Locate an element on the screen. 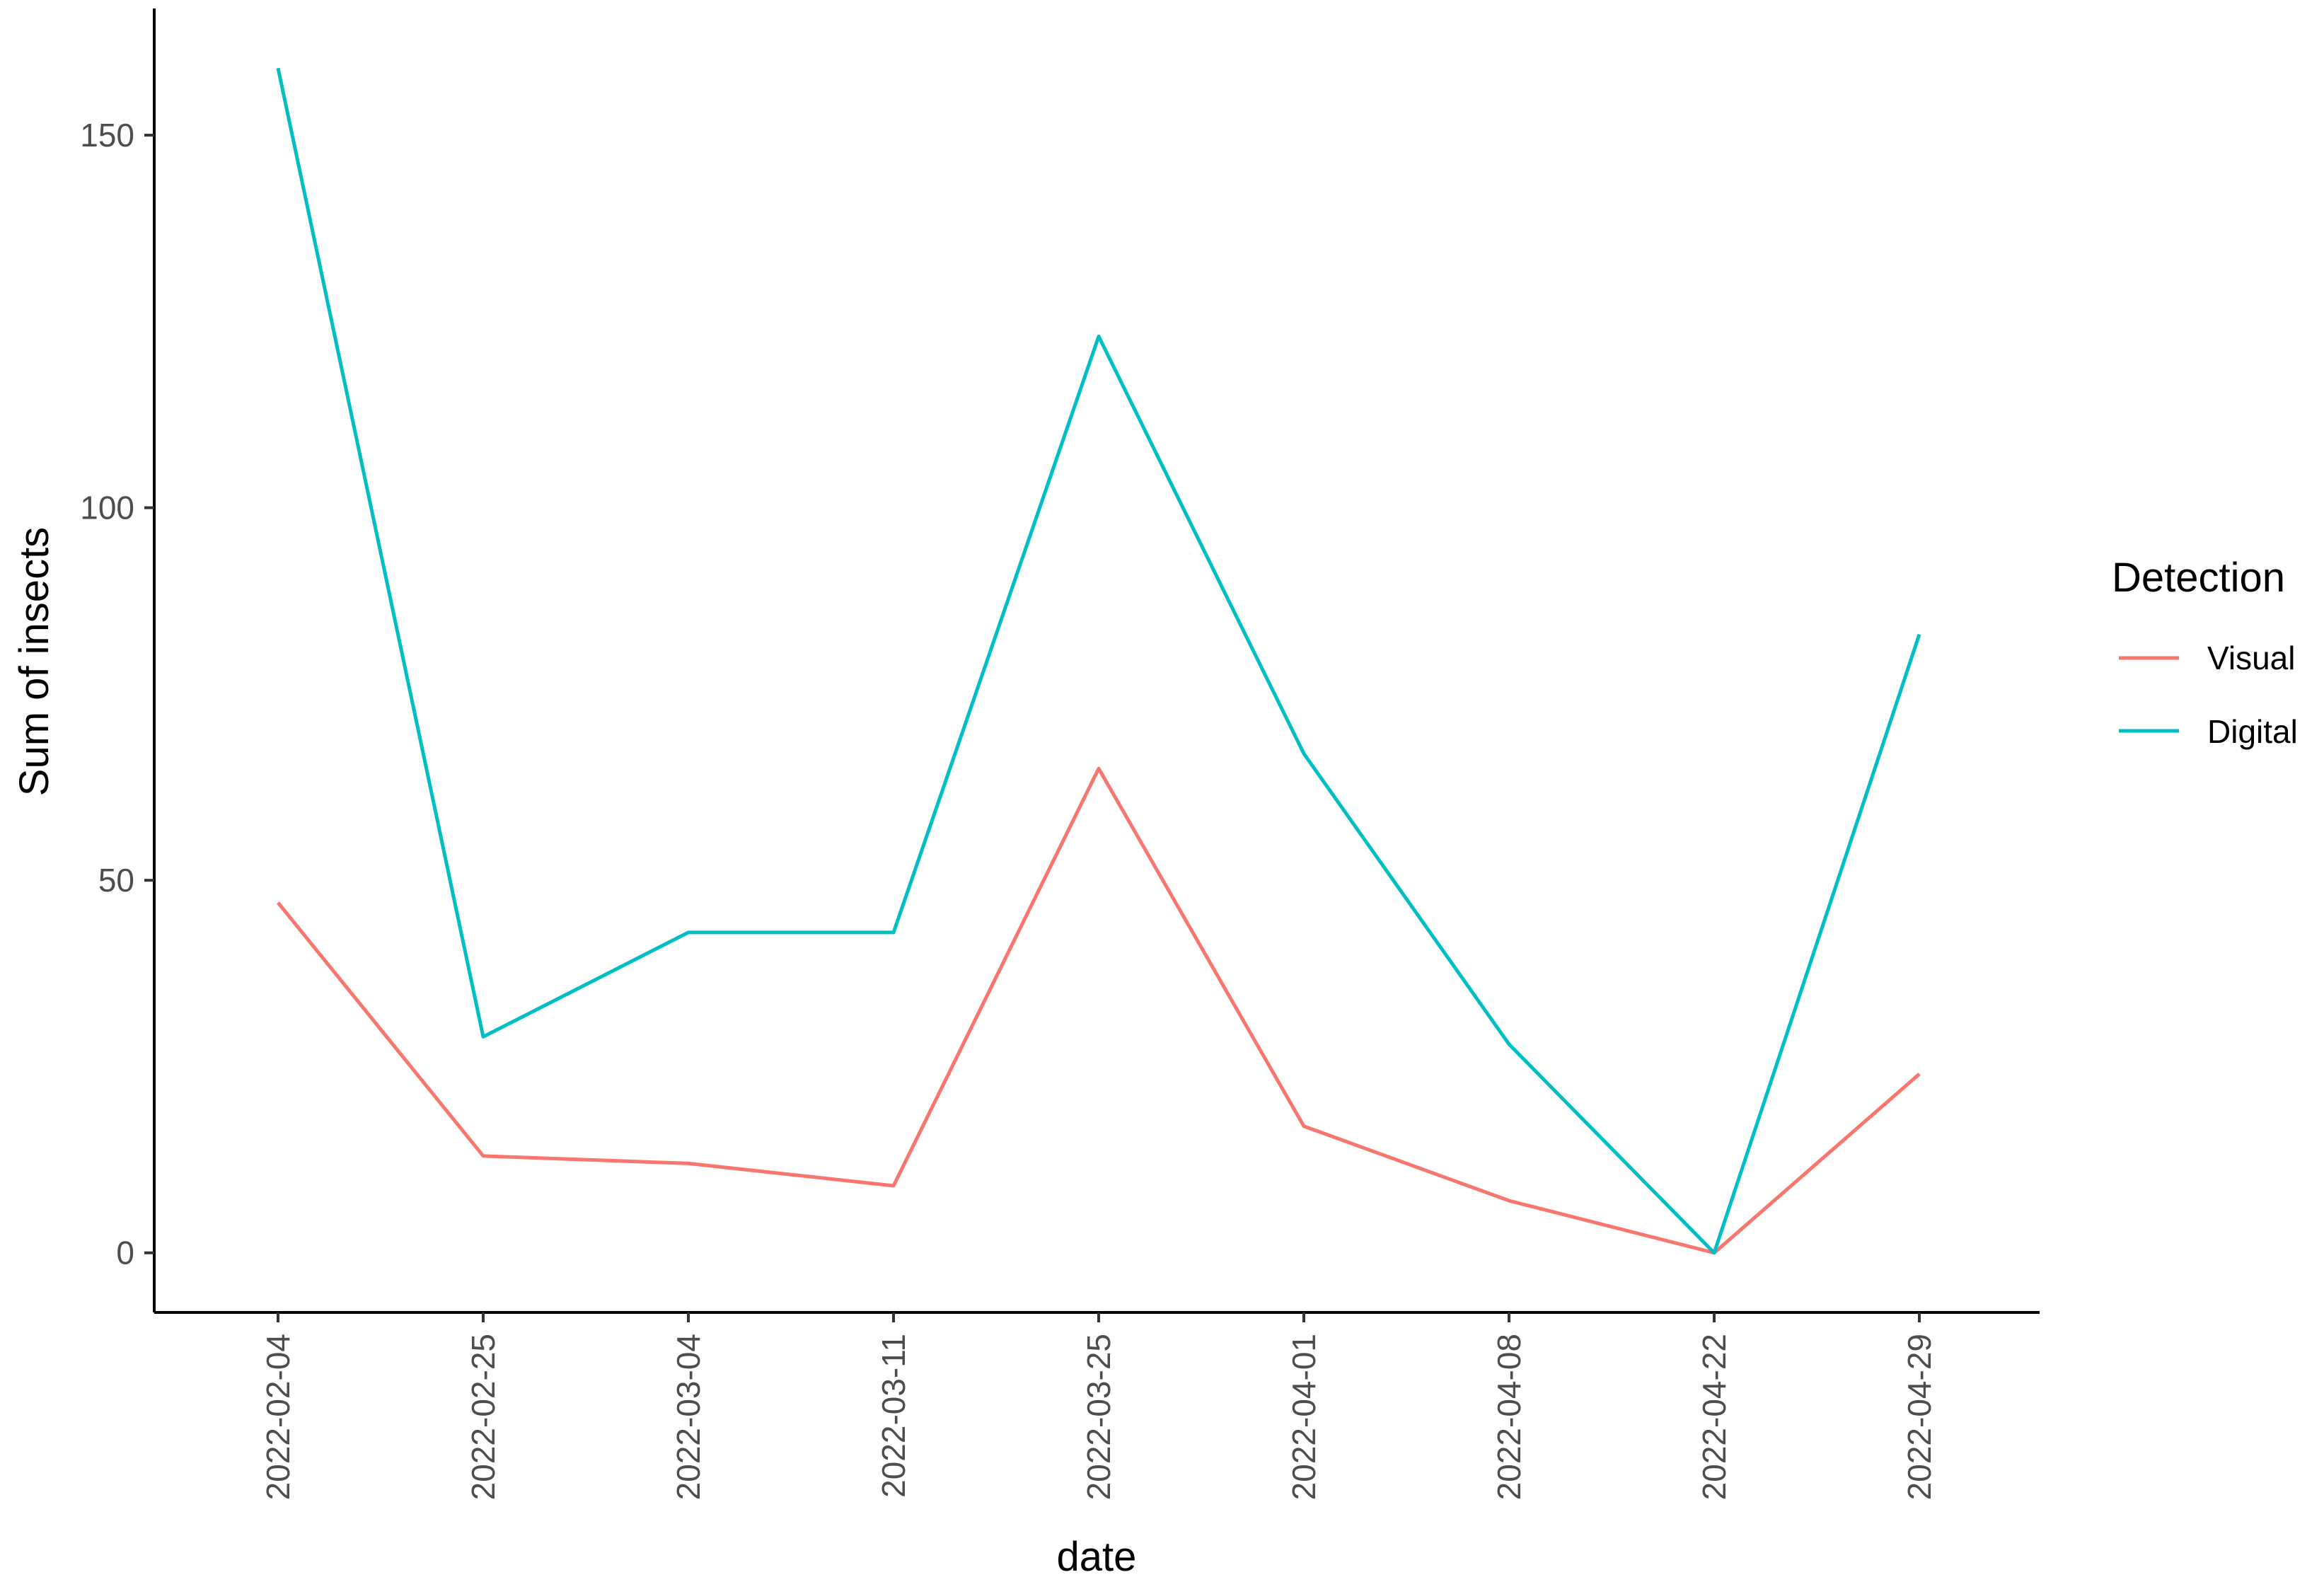 The image size is (2324, 1582). y-tick-label: 150 is located at coordinates (107, 136).